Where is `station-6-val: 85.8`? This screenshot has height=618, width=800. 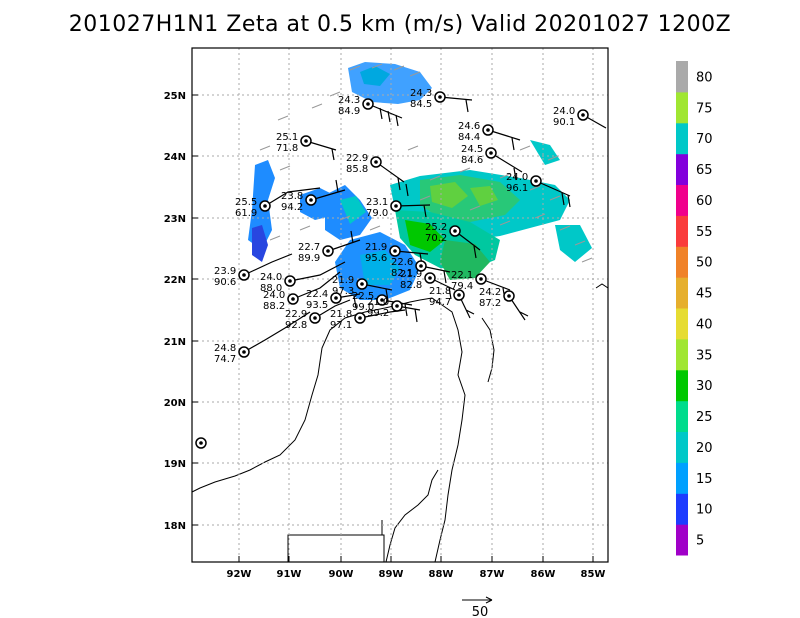 station-6-val: 85.8 is located at coordinates (357, 169).